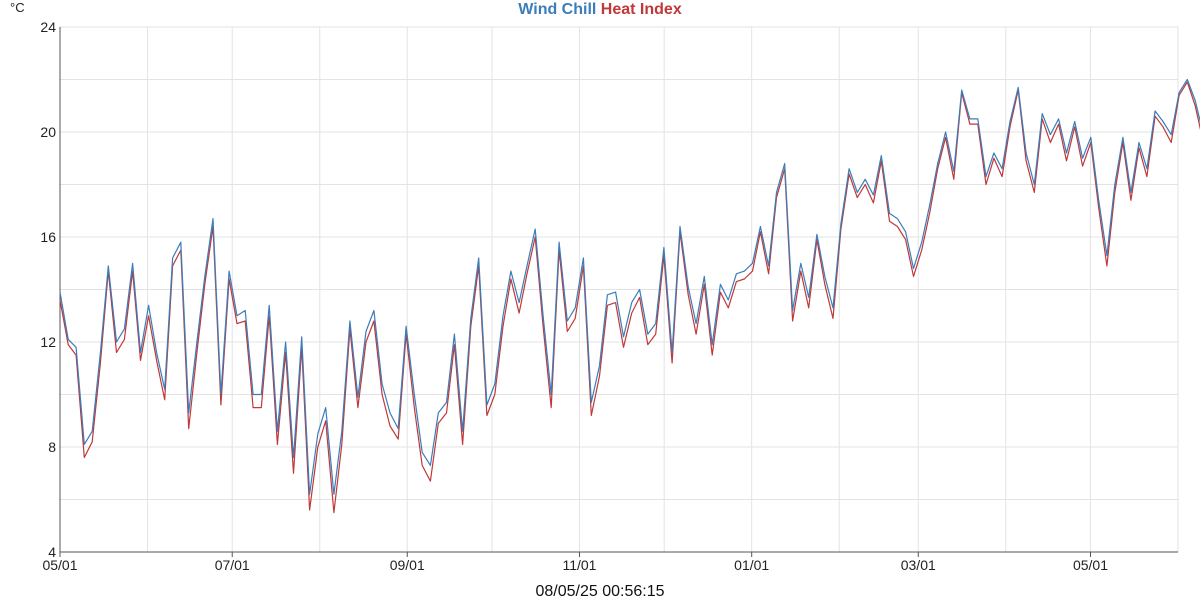 The image size is (1200, 601). I want to click on timestamp-footer: 08/05/25 00:56:15, so click(600, 591).